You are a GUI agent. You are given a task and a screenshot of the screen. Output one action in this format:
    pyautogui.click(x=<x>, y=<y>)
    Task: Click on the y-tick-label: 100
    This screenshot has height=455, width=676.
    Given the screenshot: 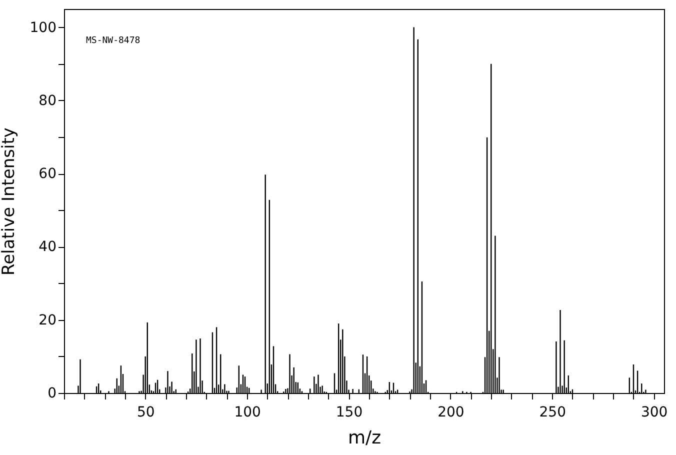 What is the action you would take?
    pyautogui.click(x=43, y=28)
    